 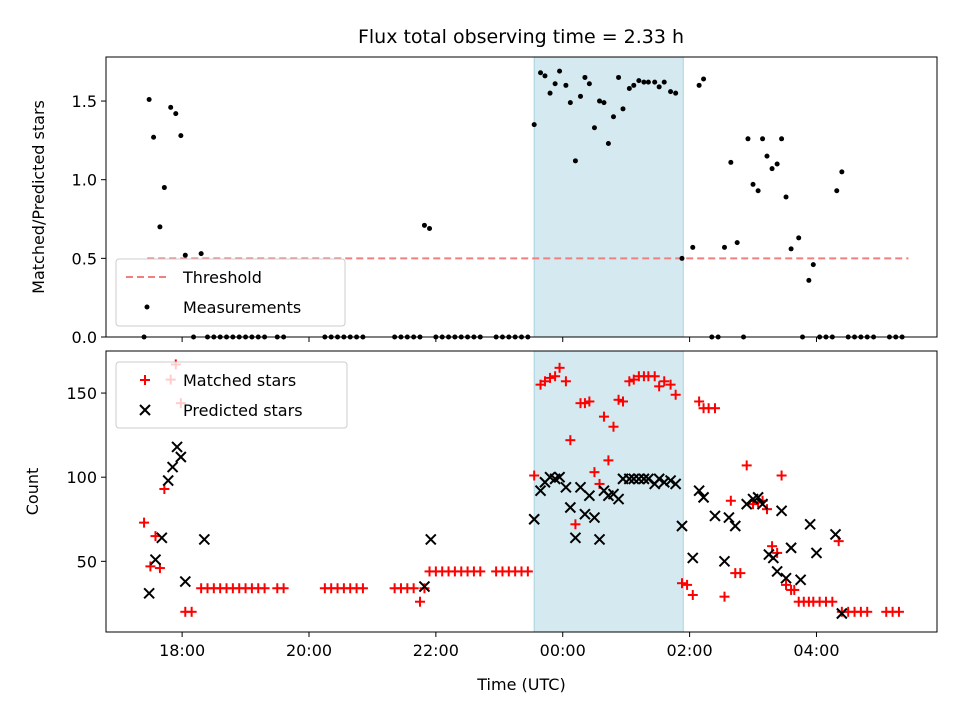 What do you see at coordinates (81, 477) in the screenshot?
I see `bottom-y-tick-label: 100` at bounding box center [81, 477].